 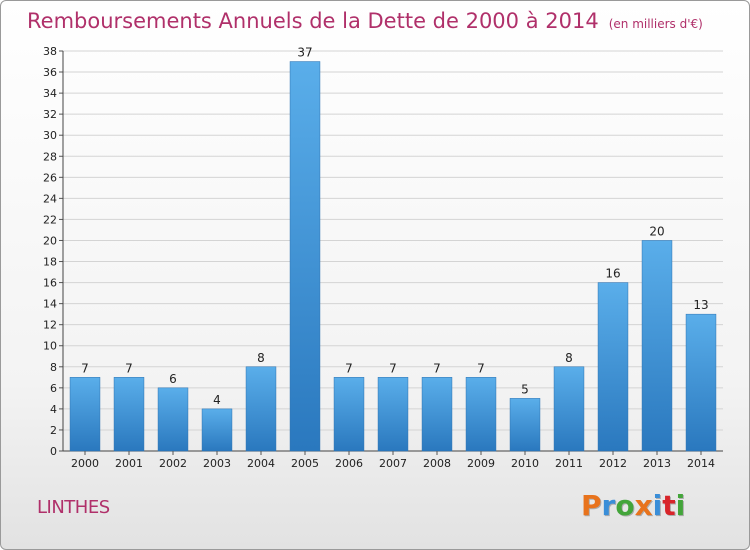 I want to click on x-tick-label-2003: 2003, so click(x=217, y=463).